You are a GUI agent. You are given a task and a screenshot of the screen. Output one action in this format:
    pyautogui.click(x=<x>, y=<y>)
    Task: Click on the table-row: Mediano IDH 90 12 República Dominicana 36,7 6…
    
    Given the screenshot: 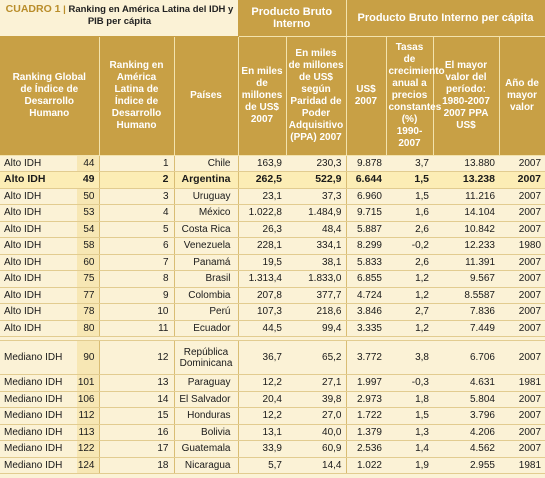 What is the action you would take?
    pyautogui.click(x=272, y=357)
    